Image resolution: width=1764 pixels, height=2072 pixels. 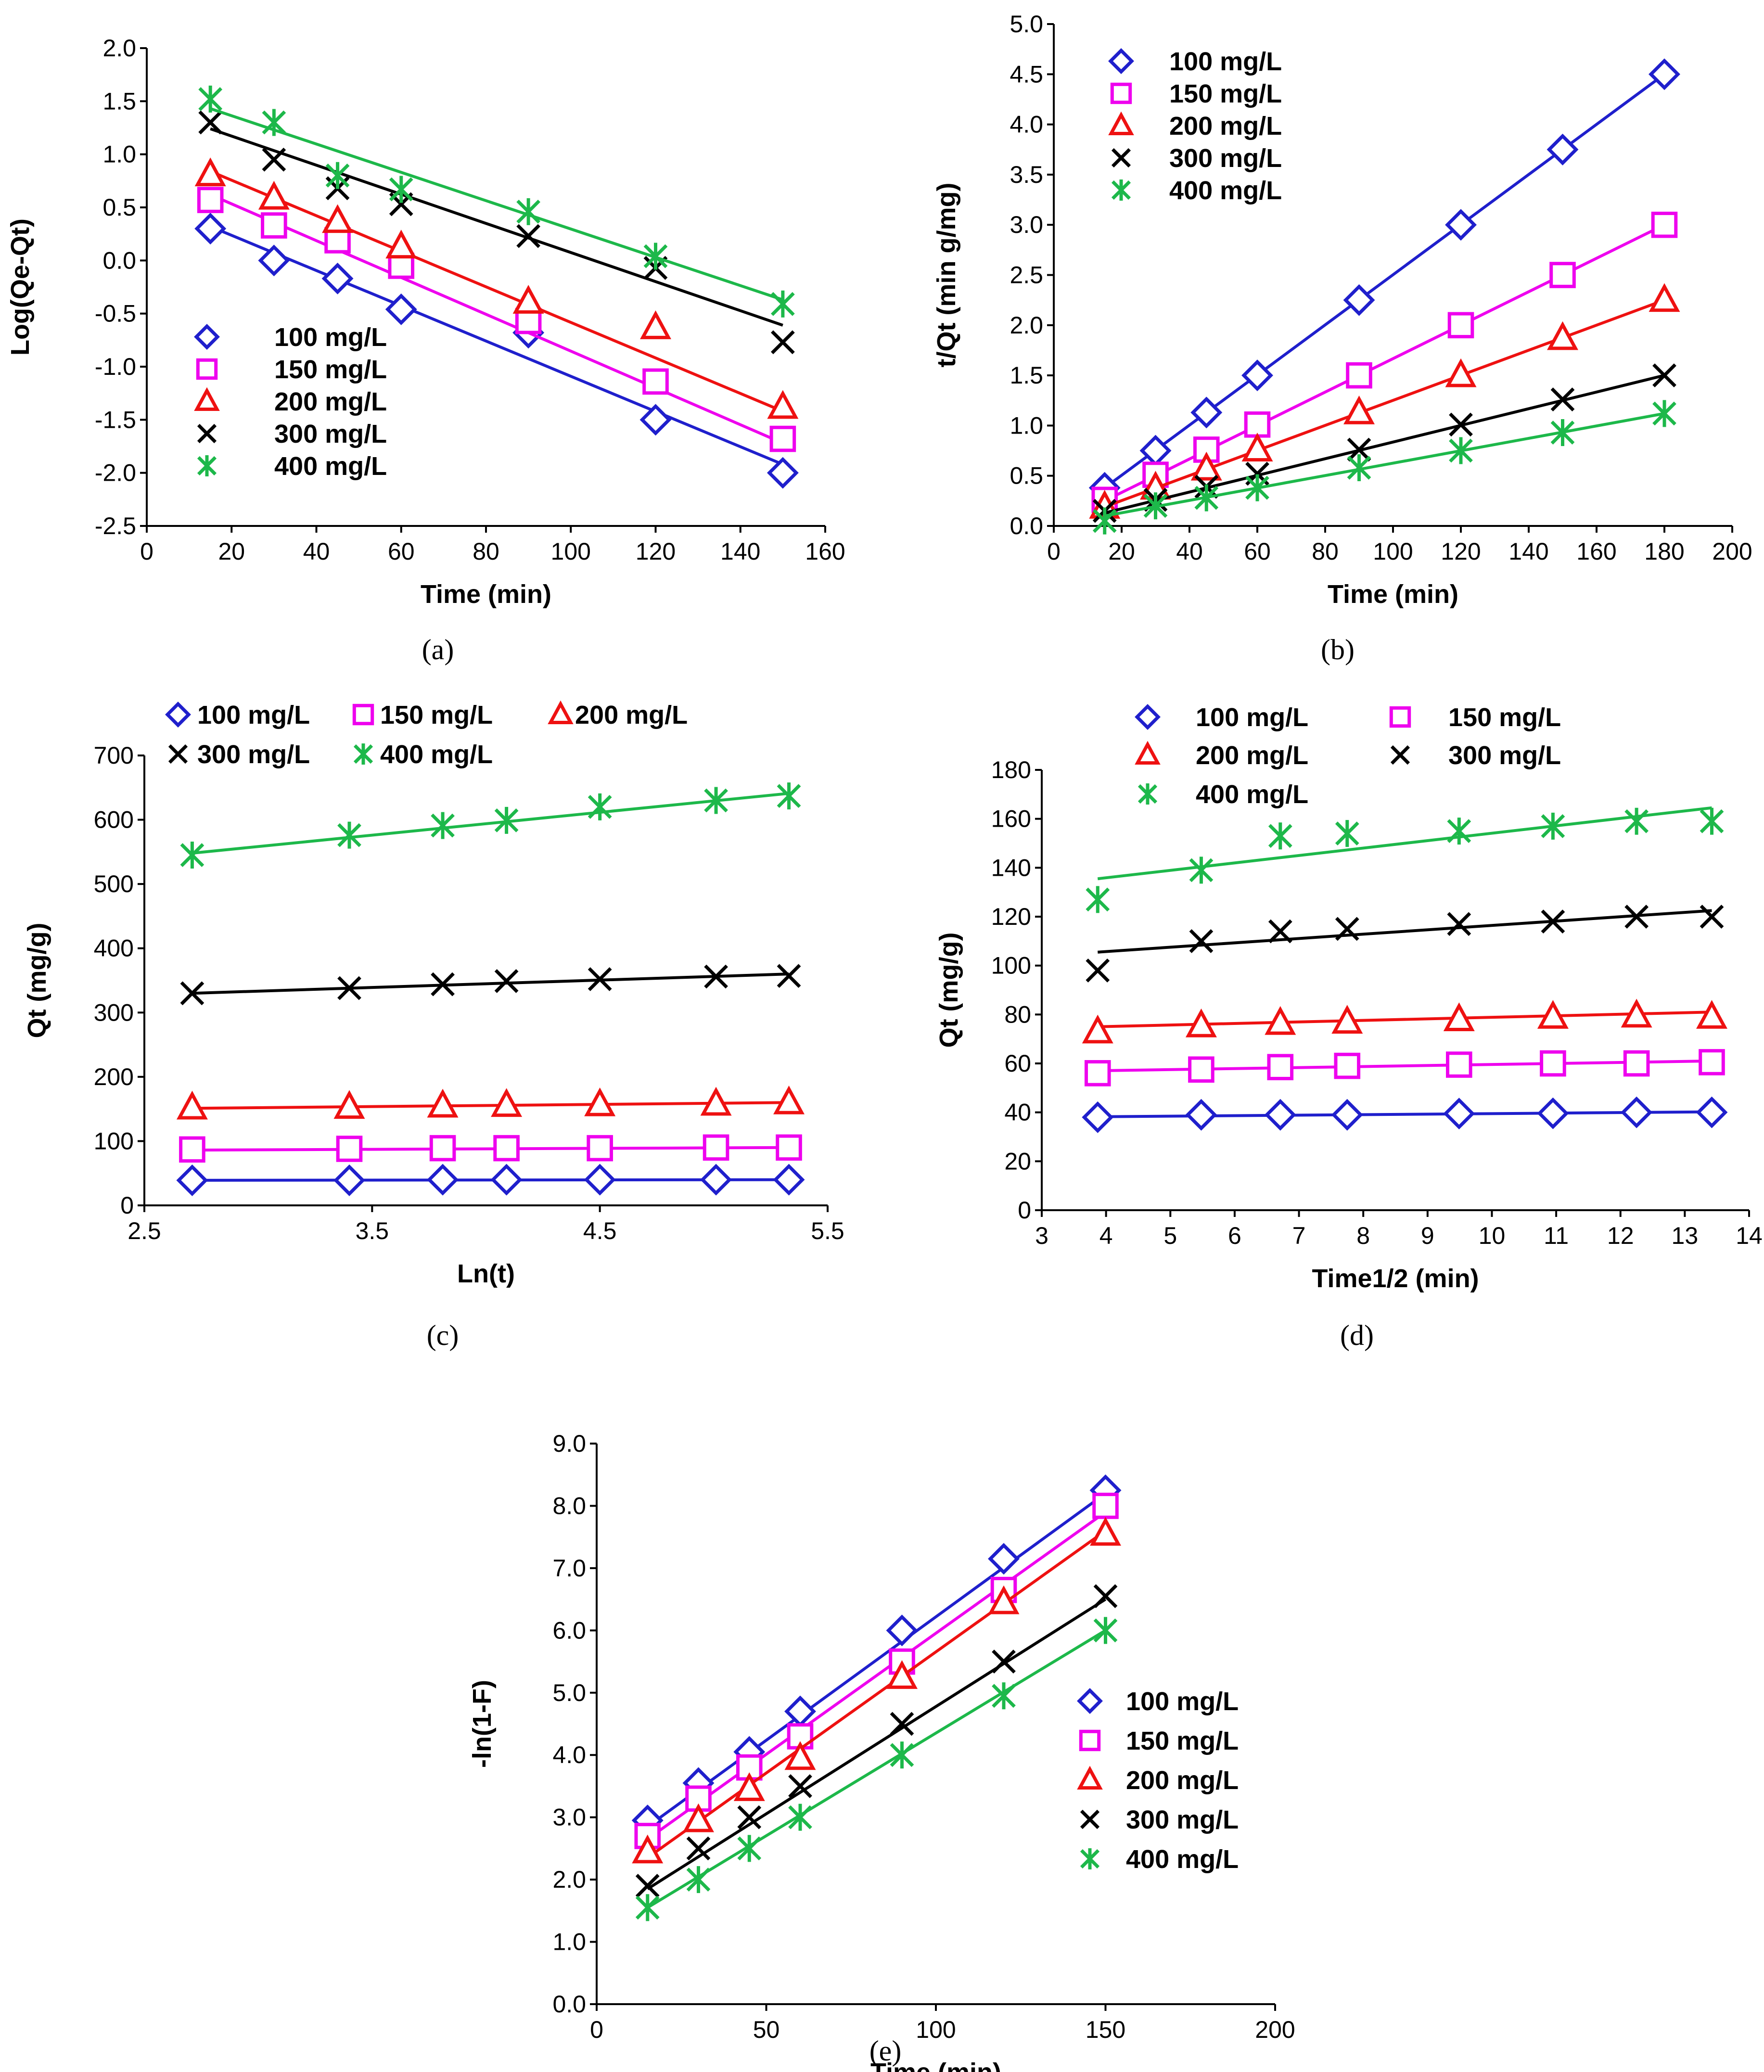 I want to click on y-tick-label: -0.5, so click(x=115, y=313).